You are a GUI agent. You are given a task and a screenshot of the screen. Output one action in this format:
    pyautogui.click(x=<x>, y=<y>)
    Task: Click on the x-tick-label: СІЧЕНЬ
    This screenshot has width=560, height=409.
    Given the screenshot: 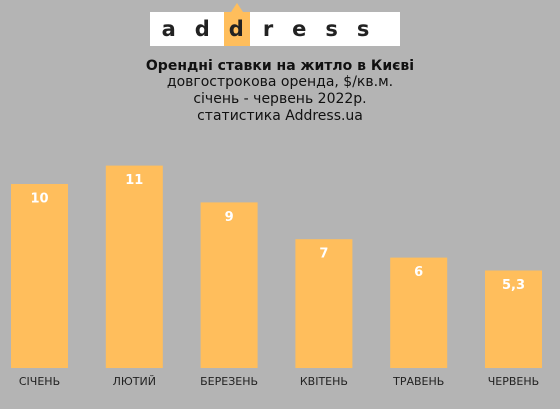 What is the action you would take?
    pyautogui.click(x=39, y=381)
    